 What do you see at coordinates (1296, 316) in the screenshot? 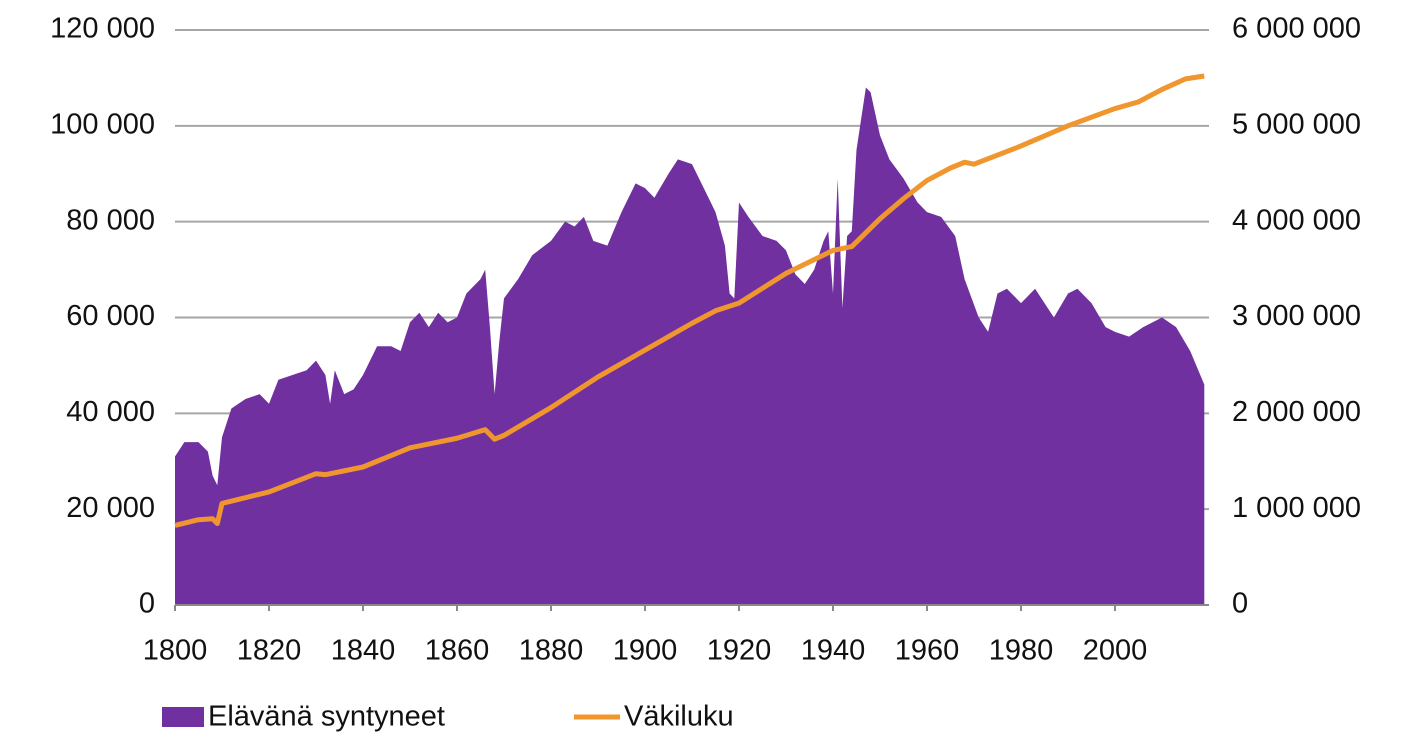
I see `y2-tick-label: 3 000 000` at bounding box center [1296, 316].